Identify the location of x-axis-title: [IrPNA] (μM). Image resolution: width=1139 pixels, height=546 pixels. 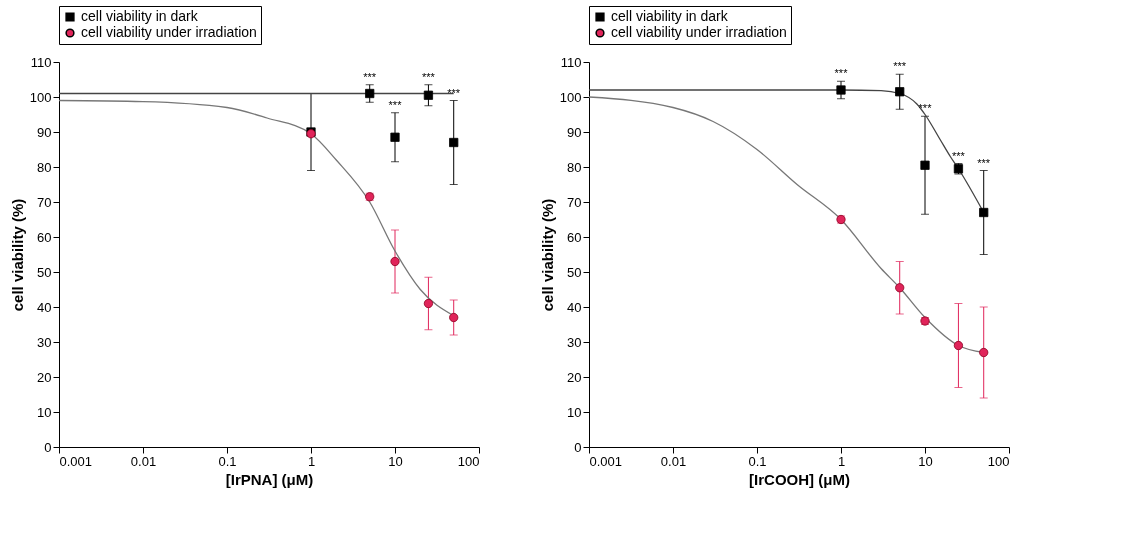
(269, 479).